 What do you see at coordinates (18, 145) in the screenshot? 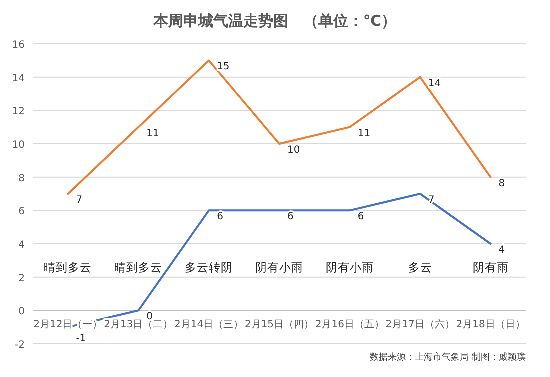
I see `y-tick-label: 10` at bounding box center [18, 145].